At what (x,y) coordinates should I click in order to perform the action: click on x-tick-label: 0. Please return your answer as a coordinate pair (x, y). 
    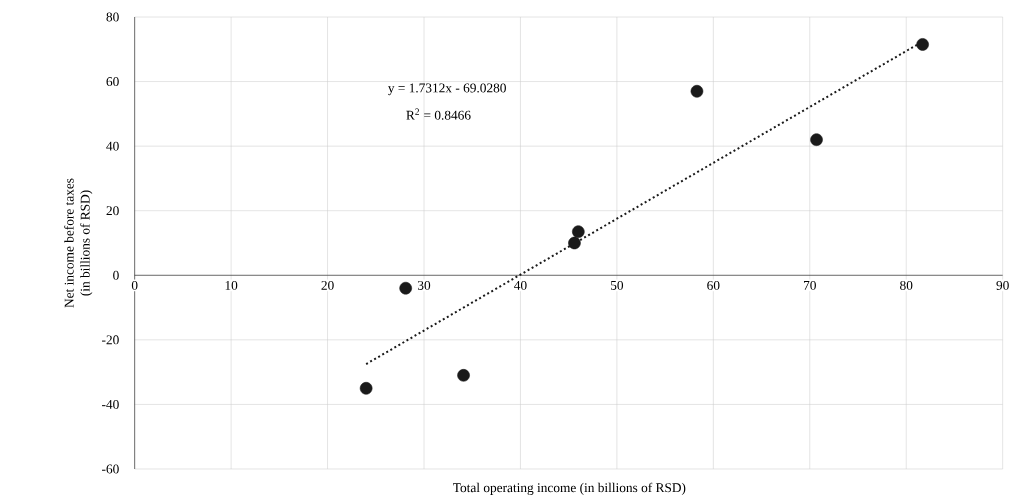
    Looking at the image, I should click on (134, 285).